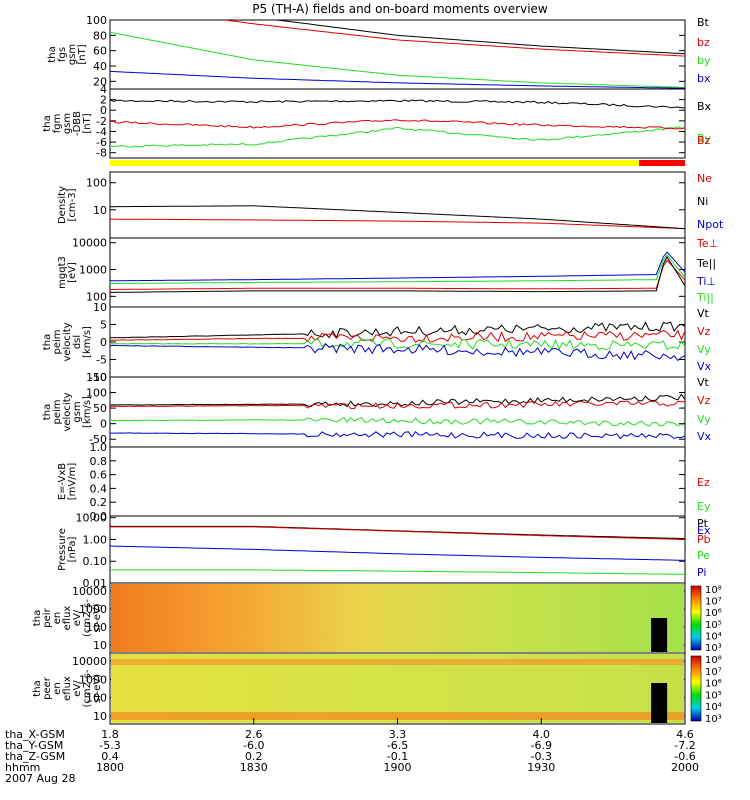 Image resolution: width=750 pixels, height=800 pixels. What do you see at coordinates (704, 539) in the screenshot?
I see `legend-Pb: Pb` at bounding box center [704, 539].